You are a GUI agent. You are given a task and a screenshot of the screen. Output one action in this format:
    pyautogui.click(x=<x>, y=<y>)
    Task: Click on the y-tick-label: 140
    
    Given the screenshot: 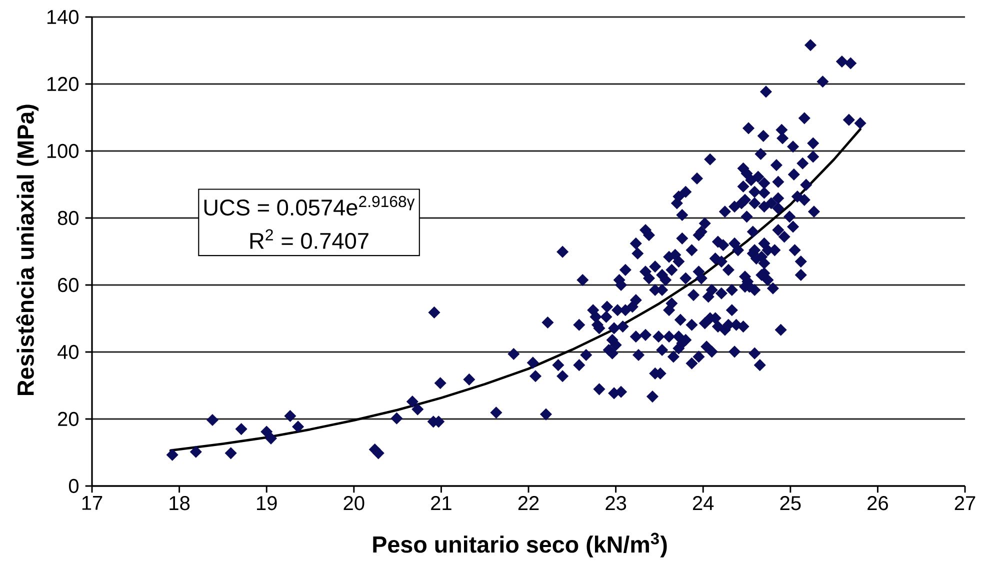 What is the action you would take?
    pyautogui.click(x=62, y=17)
    